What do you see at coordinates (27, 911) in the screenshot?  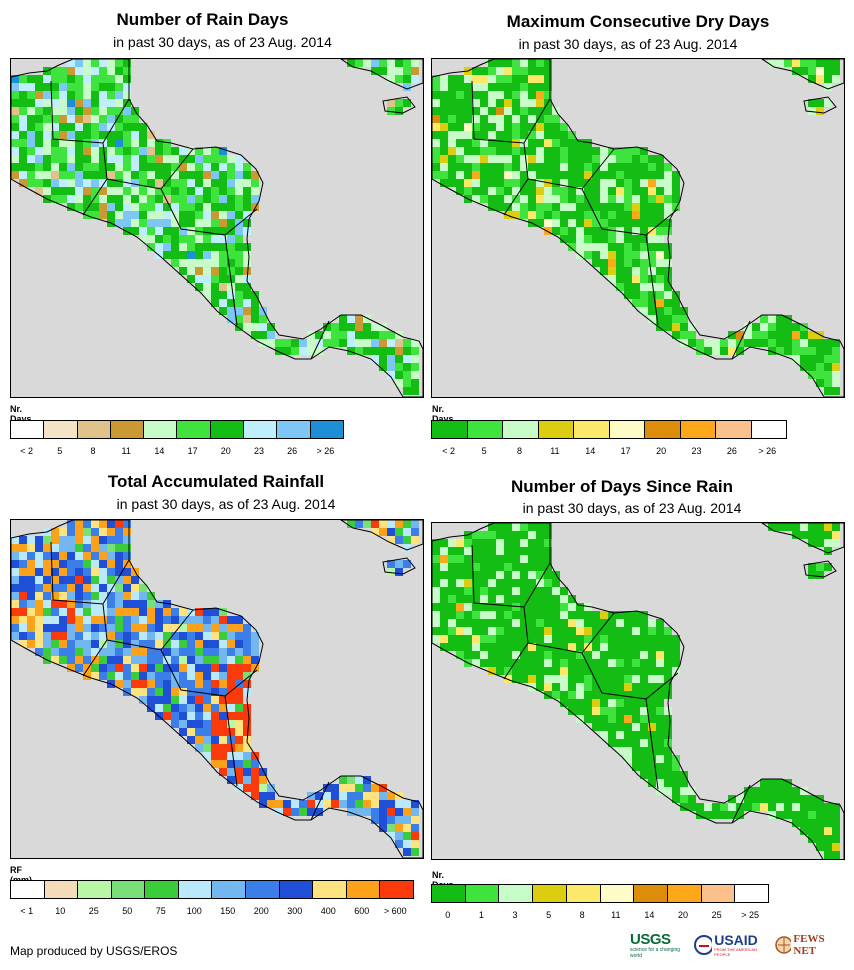 I see `legend-tick-label: < 1` at bounding box center [27, 911].